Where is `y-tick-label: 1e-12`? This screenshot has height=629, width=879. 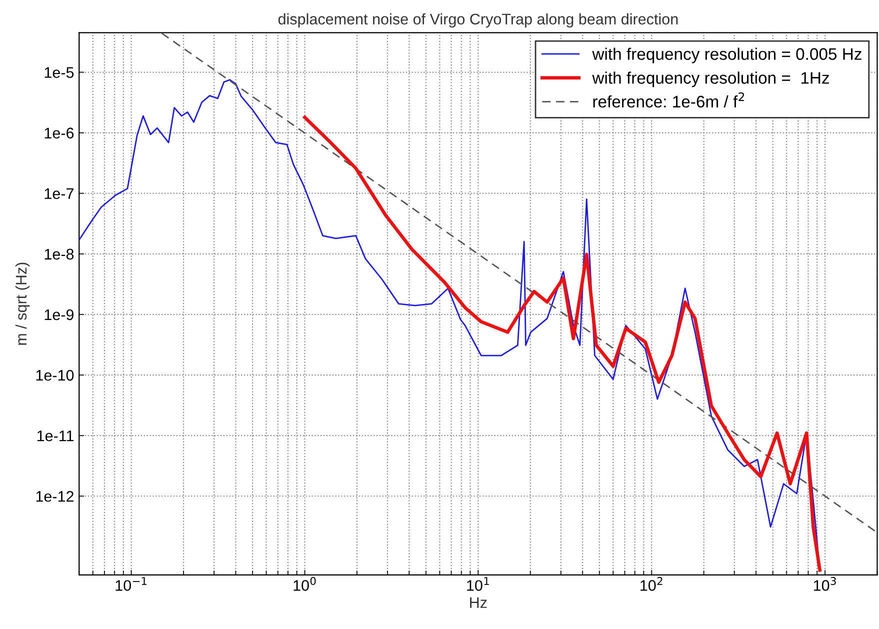 y-tick-label: 1e-12 is located at coordinates (55, 496).